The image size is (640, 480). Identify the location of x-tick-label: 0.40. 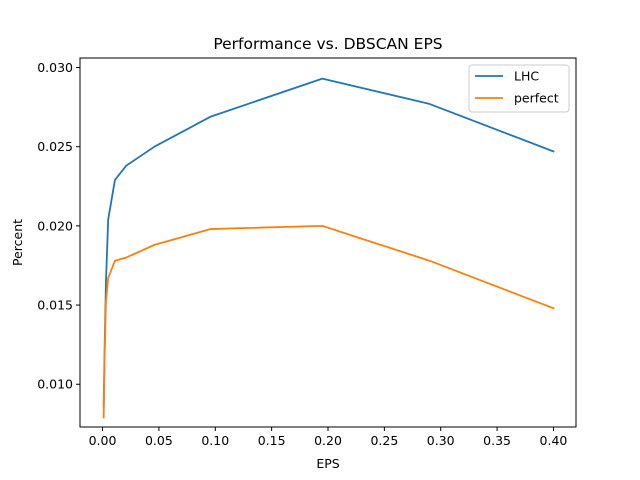
(554, 440).